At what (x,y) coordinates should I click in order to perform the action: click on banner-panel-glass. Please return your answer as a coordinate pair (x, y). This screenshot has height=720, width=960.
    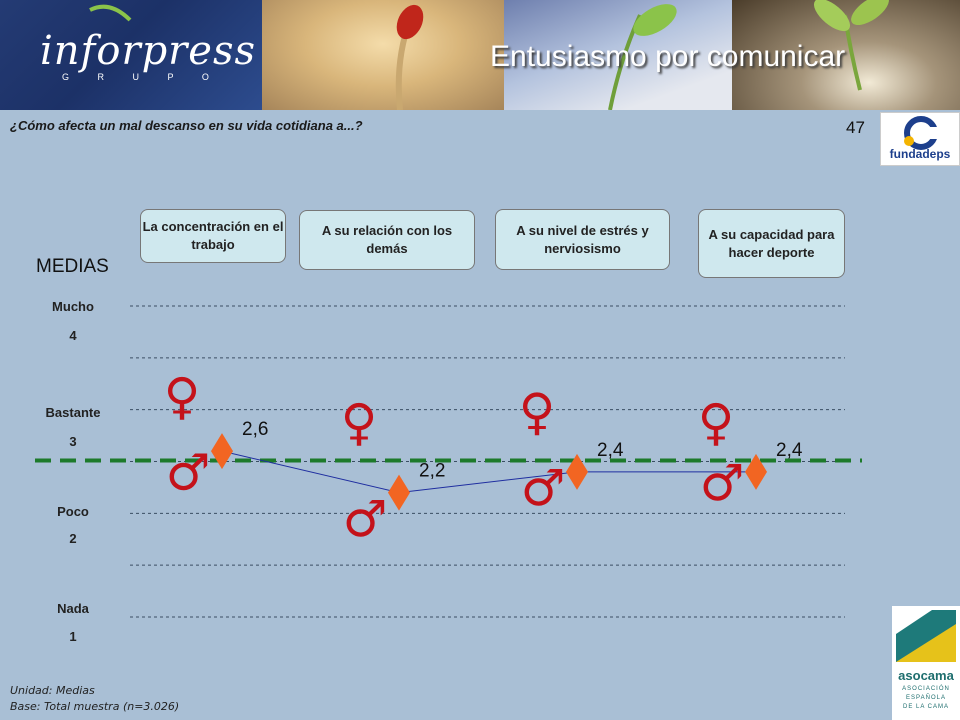
    Looking at the image, I should click on (618, 55).